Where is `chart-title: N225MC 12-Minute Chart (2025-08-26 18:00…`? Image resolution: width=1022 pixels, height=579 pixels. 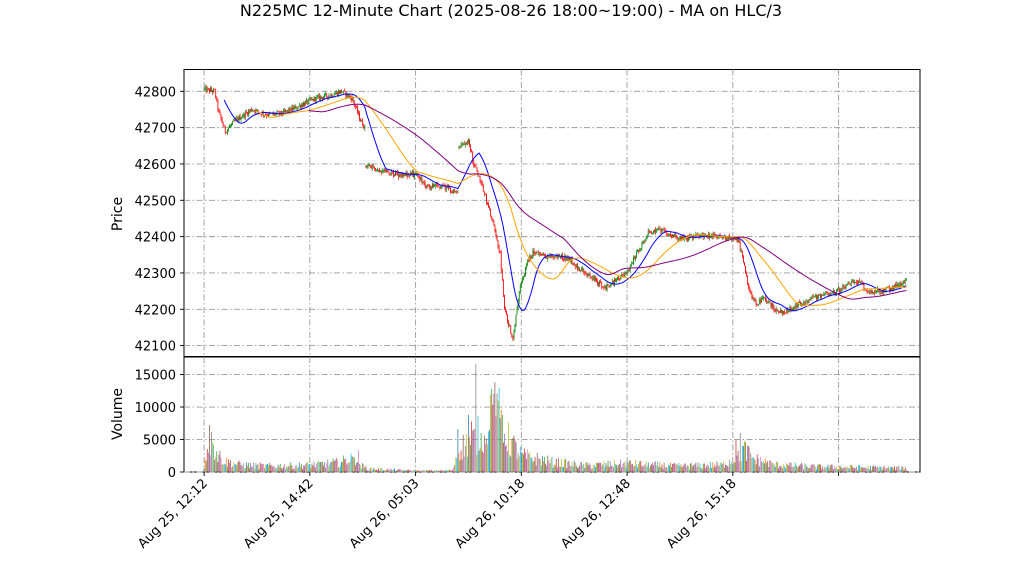
chart-title: N225MC 12-Minute Chart (2025-08-26 18:00… is located at coordinates (511, 10).